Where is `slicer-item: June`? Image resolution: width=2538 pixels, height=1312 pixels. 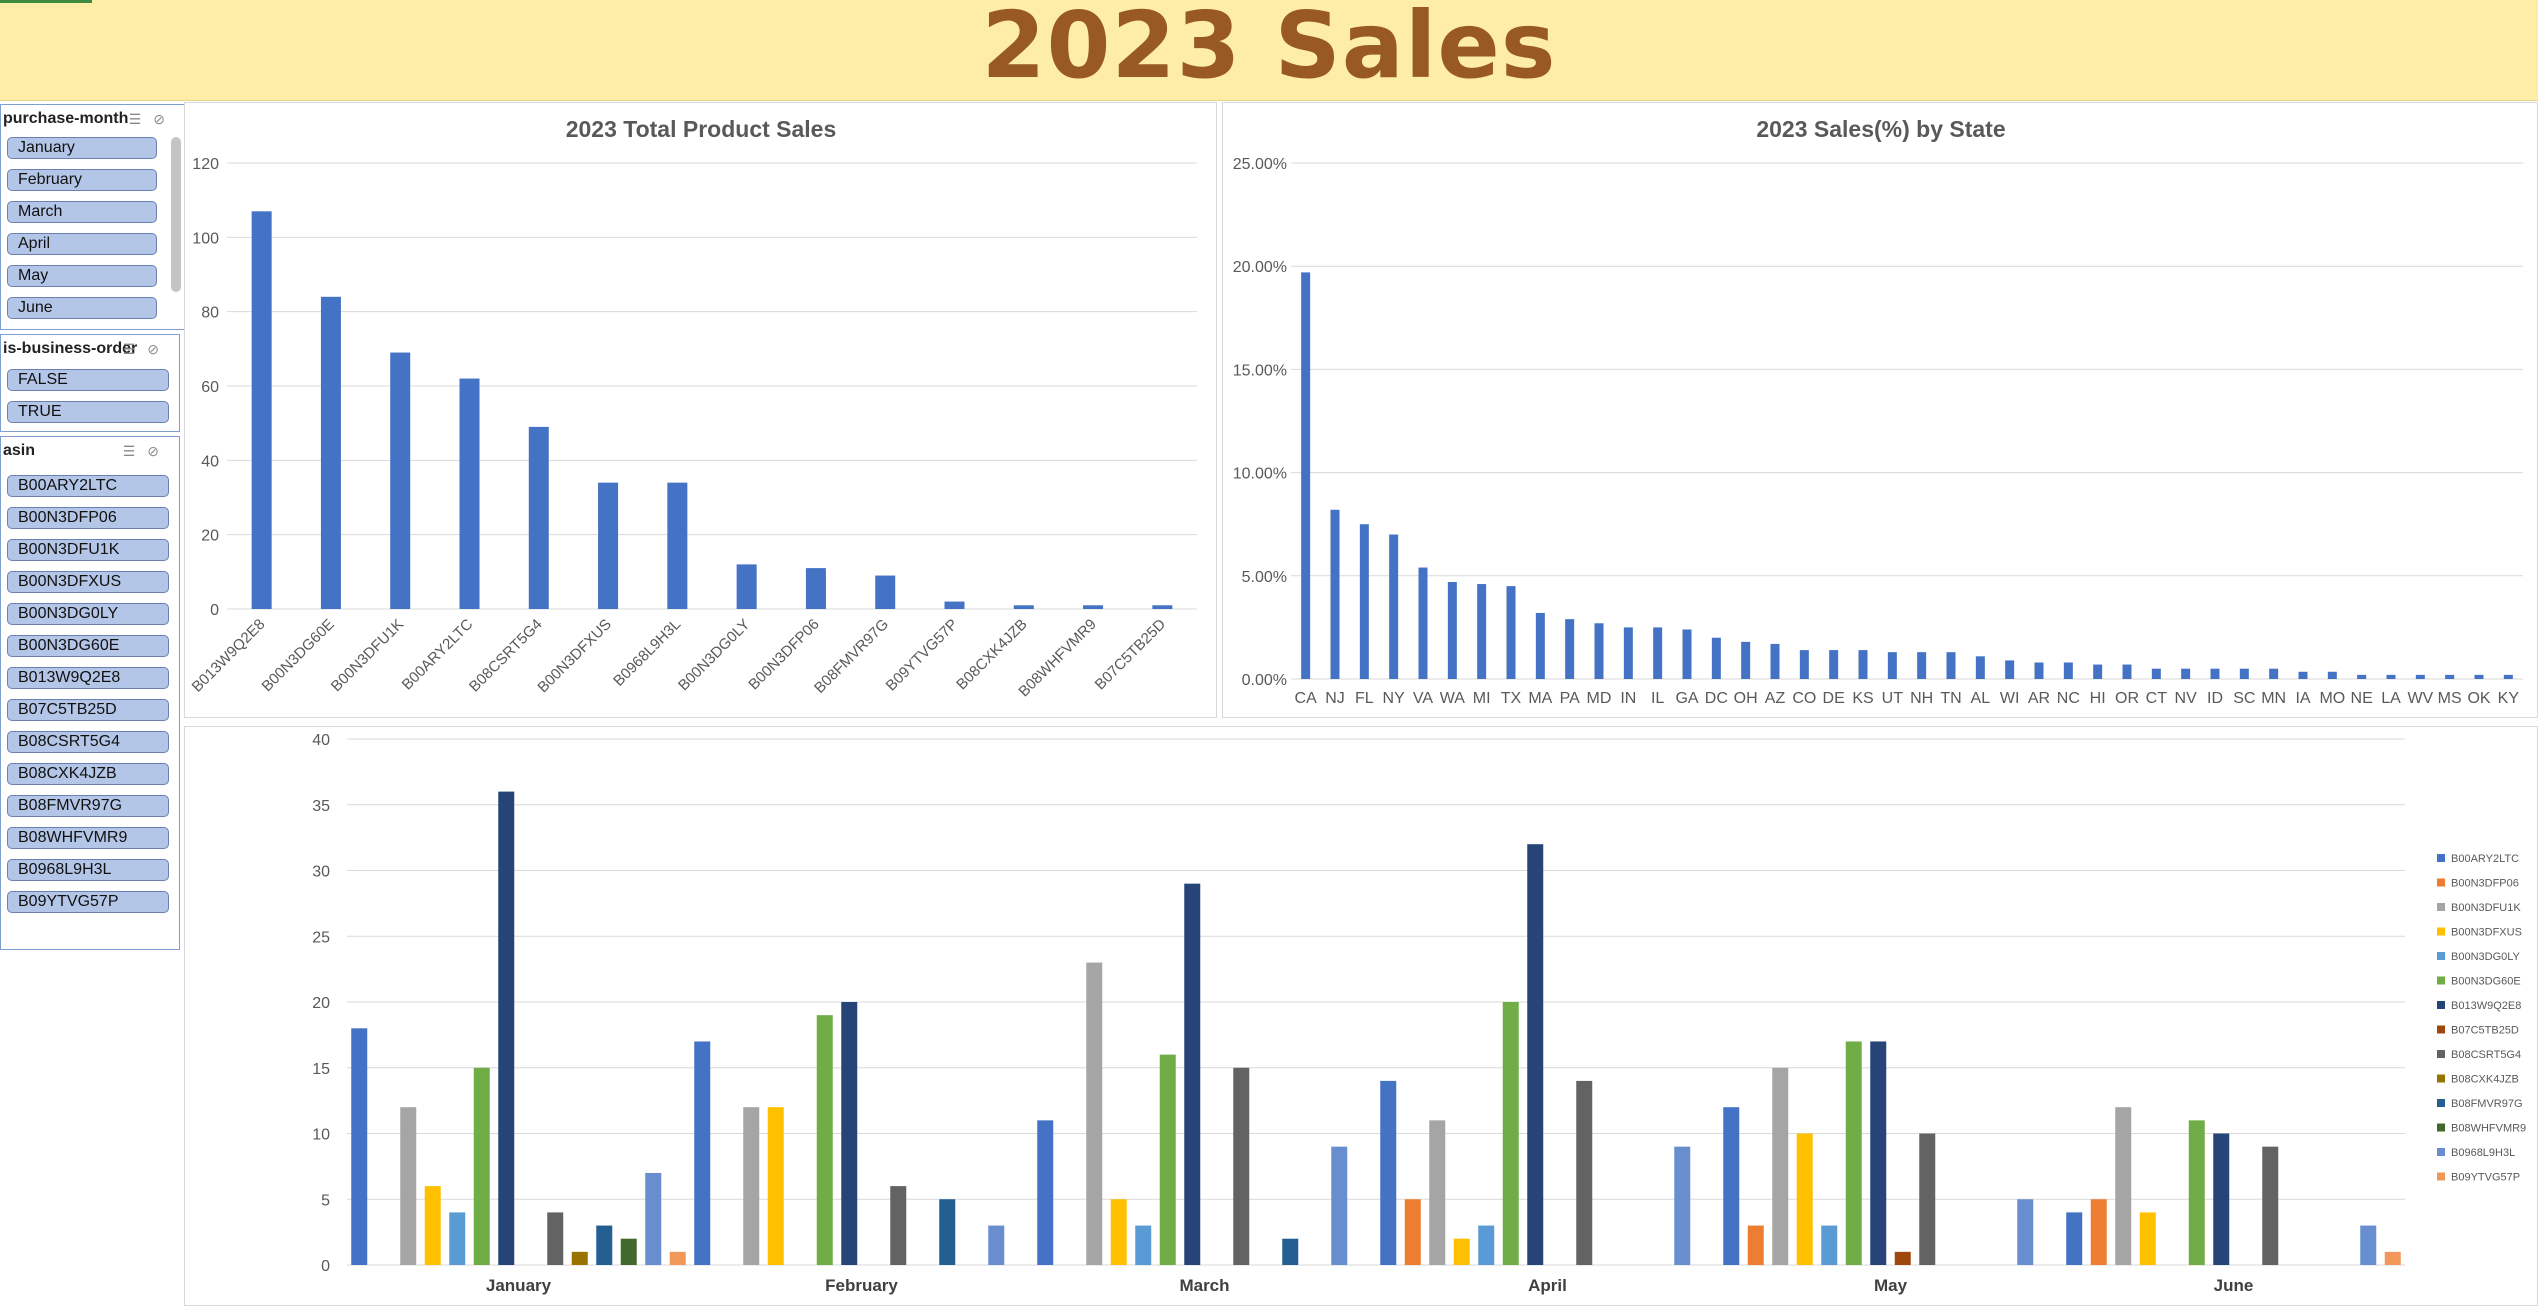
slicer-item: June is located at coordinates (82, 308).